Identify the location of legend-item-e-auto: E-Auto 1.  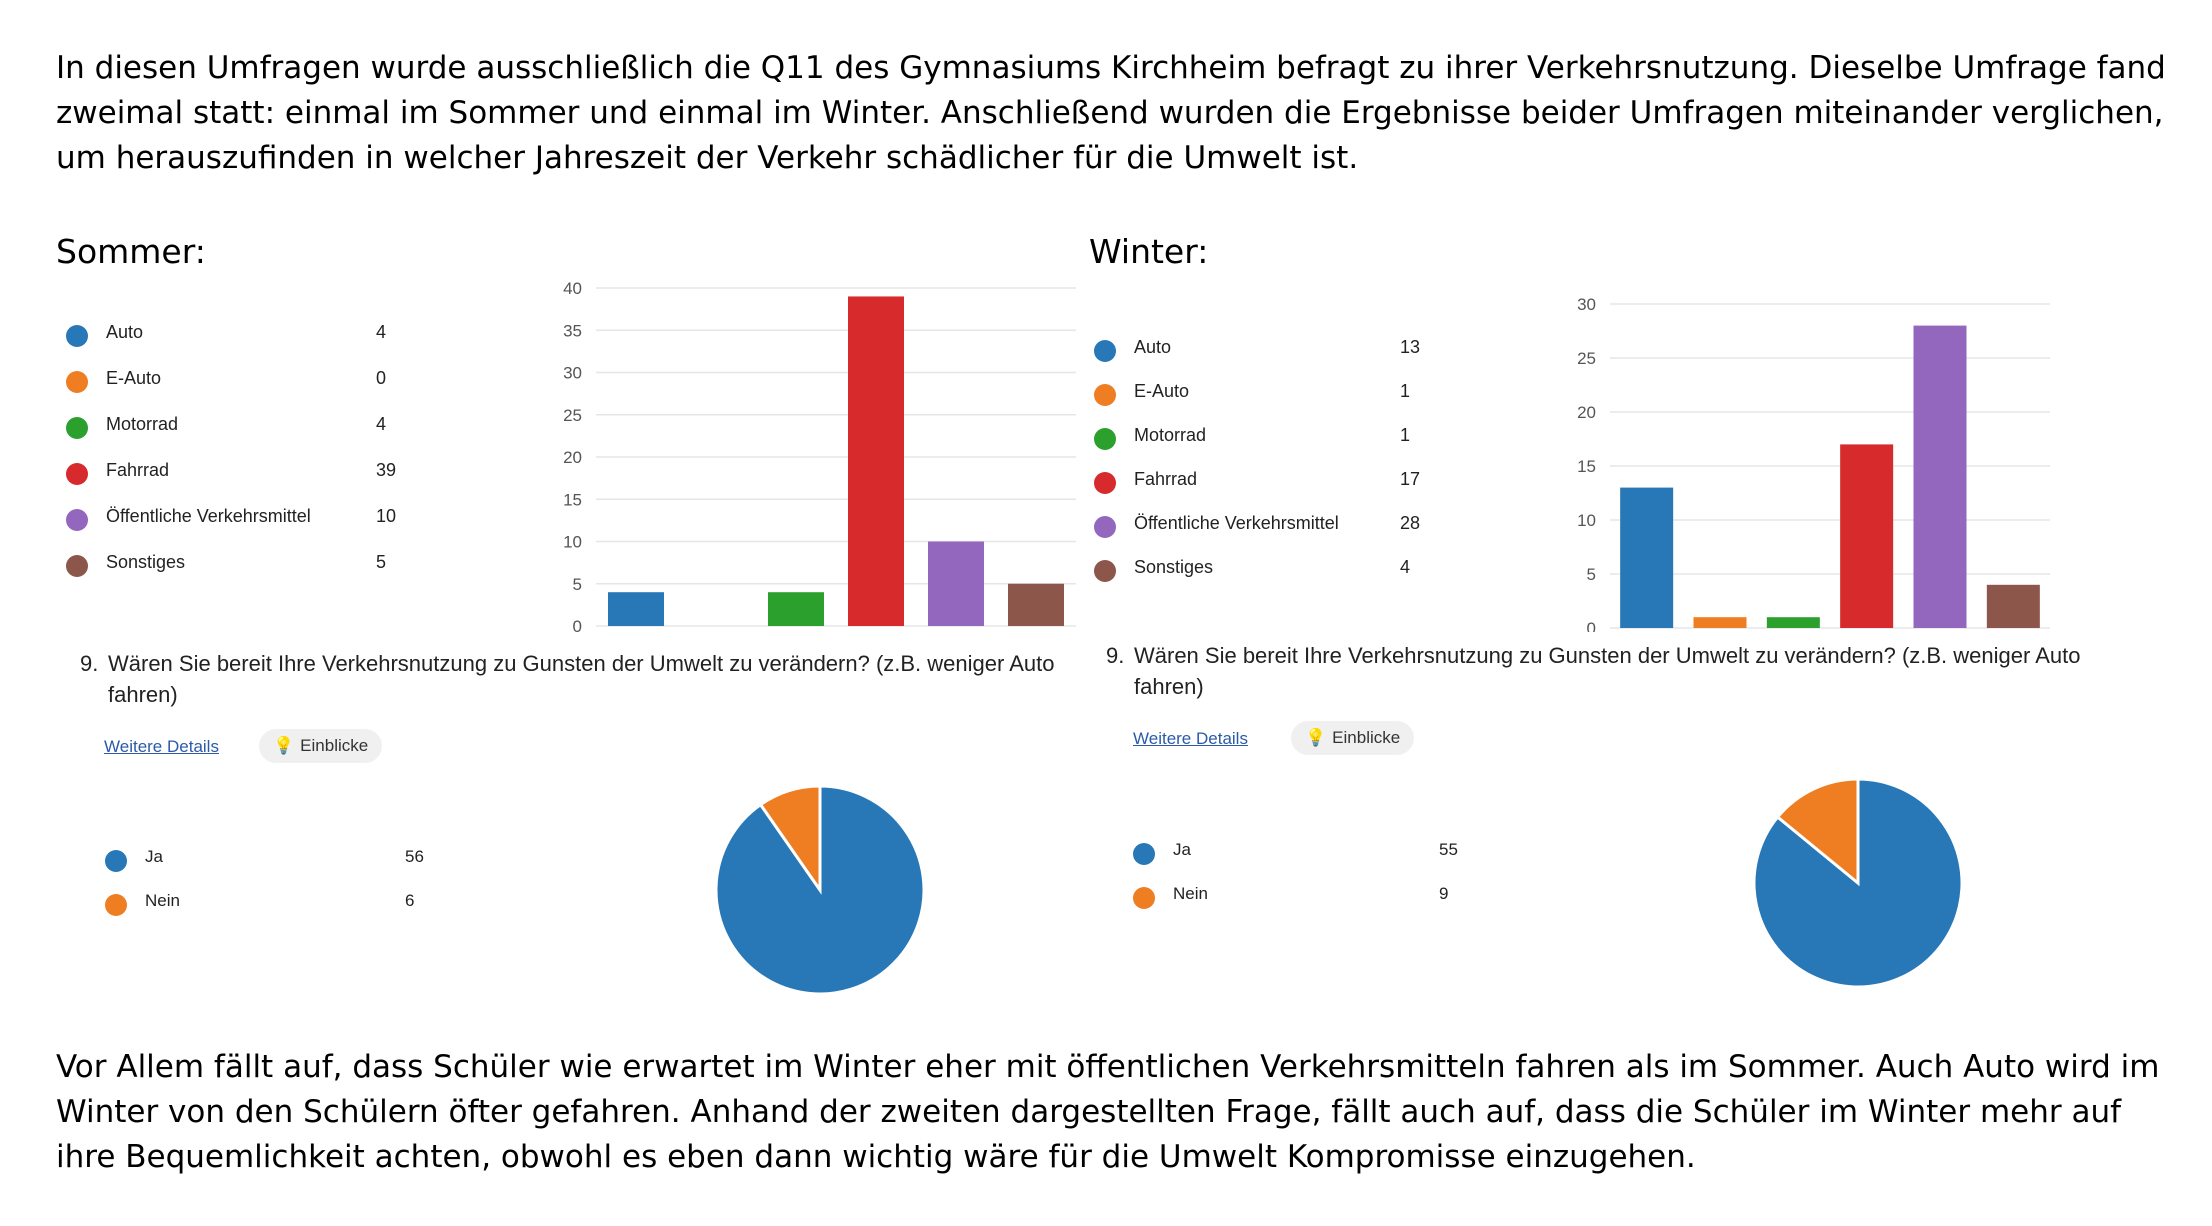
(1277, 394).